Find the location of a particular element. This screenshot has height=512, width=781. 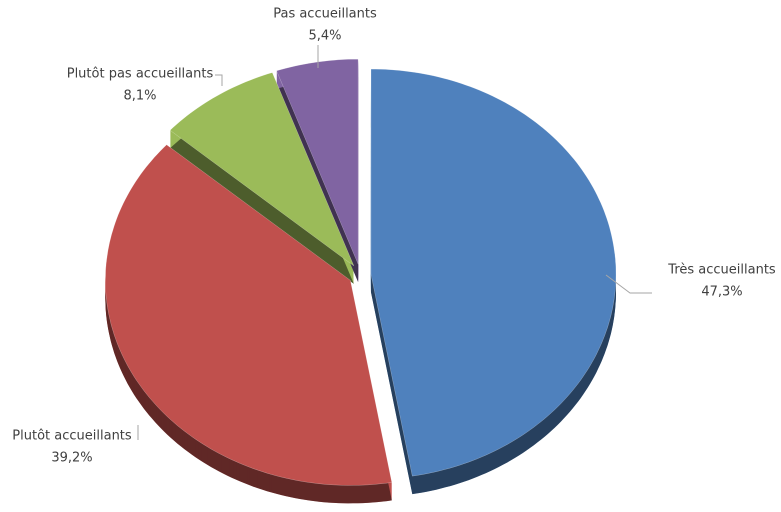

value-label: 5,4% is located at coordinates (324, 36).